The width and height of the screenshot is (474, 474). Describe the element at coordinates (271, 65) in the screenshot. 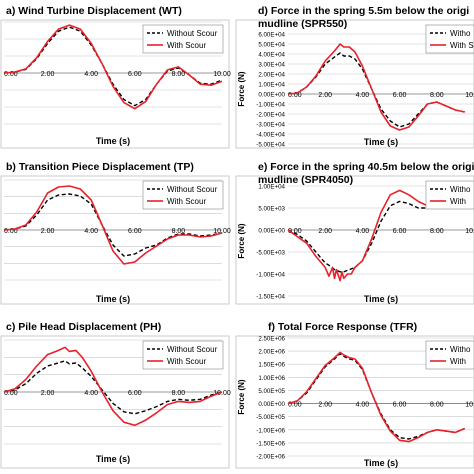

I see `y-tick-label: 3.00E+04` at that location.